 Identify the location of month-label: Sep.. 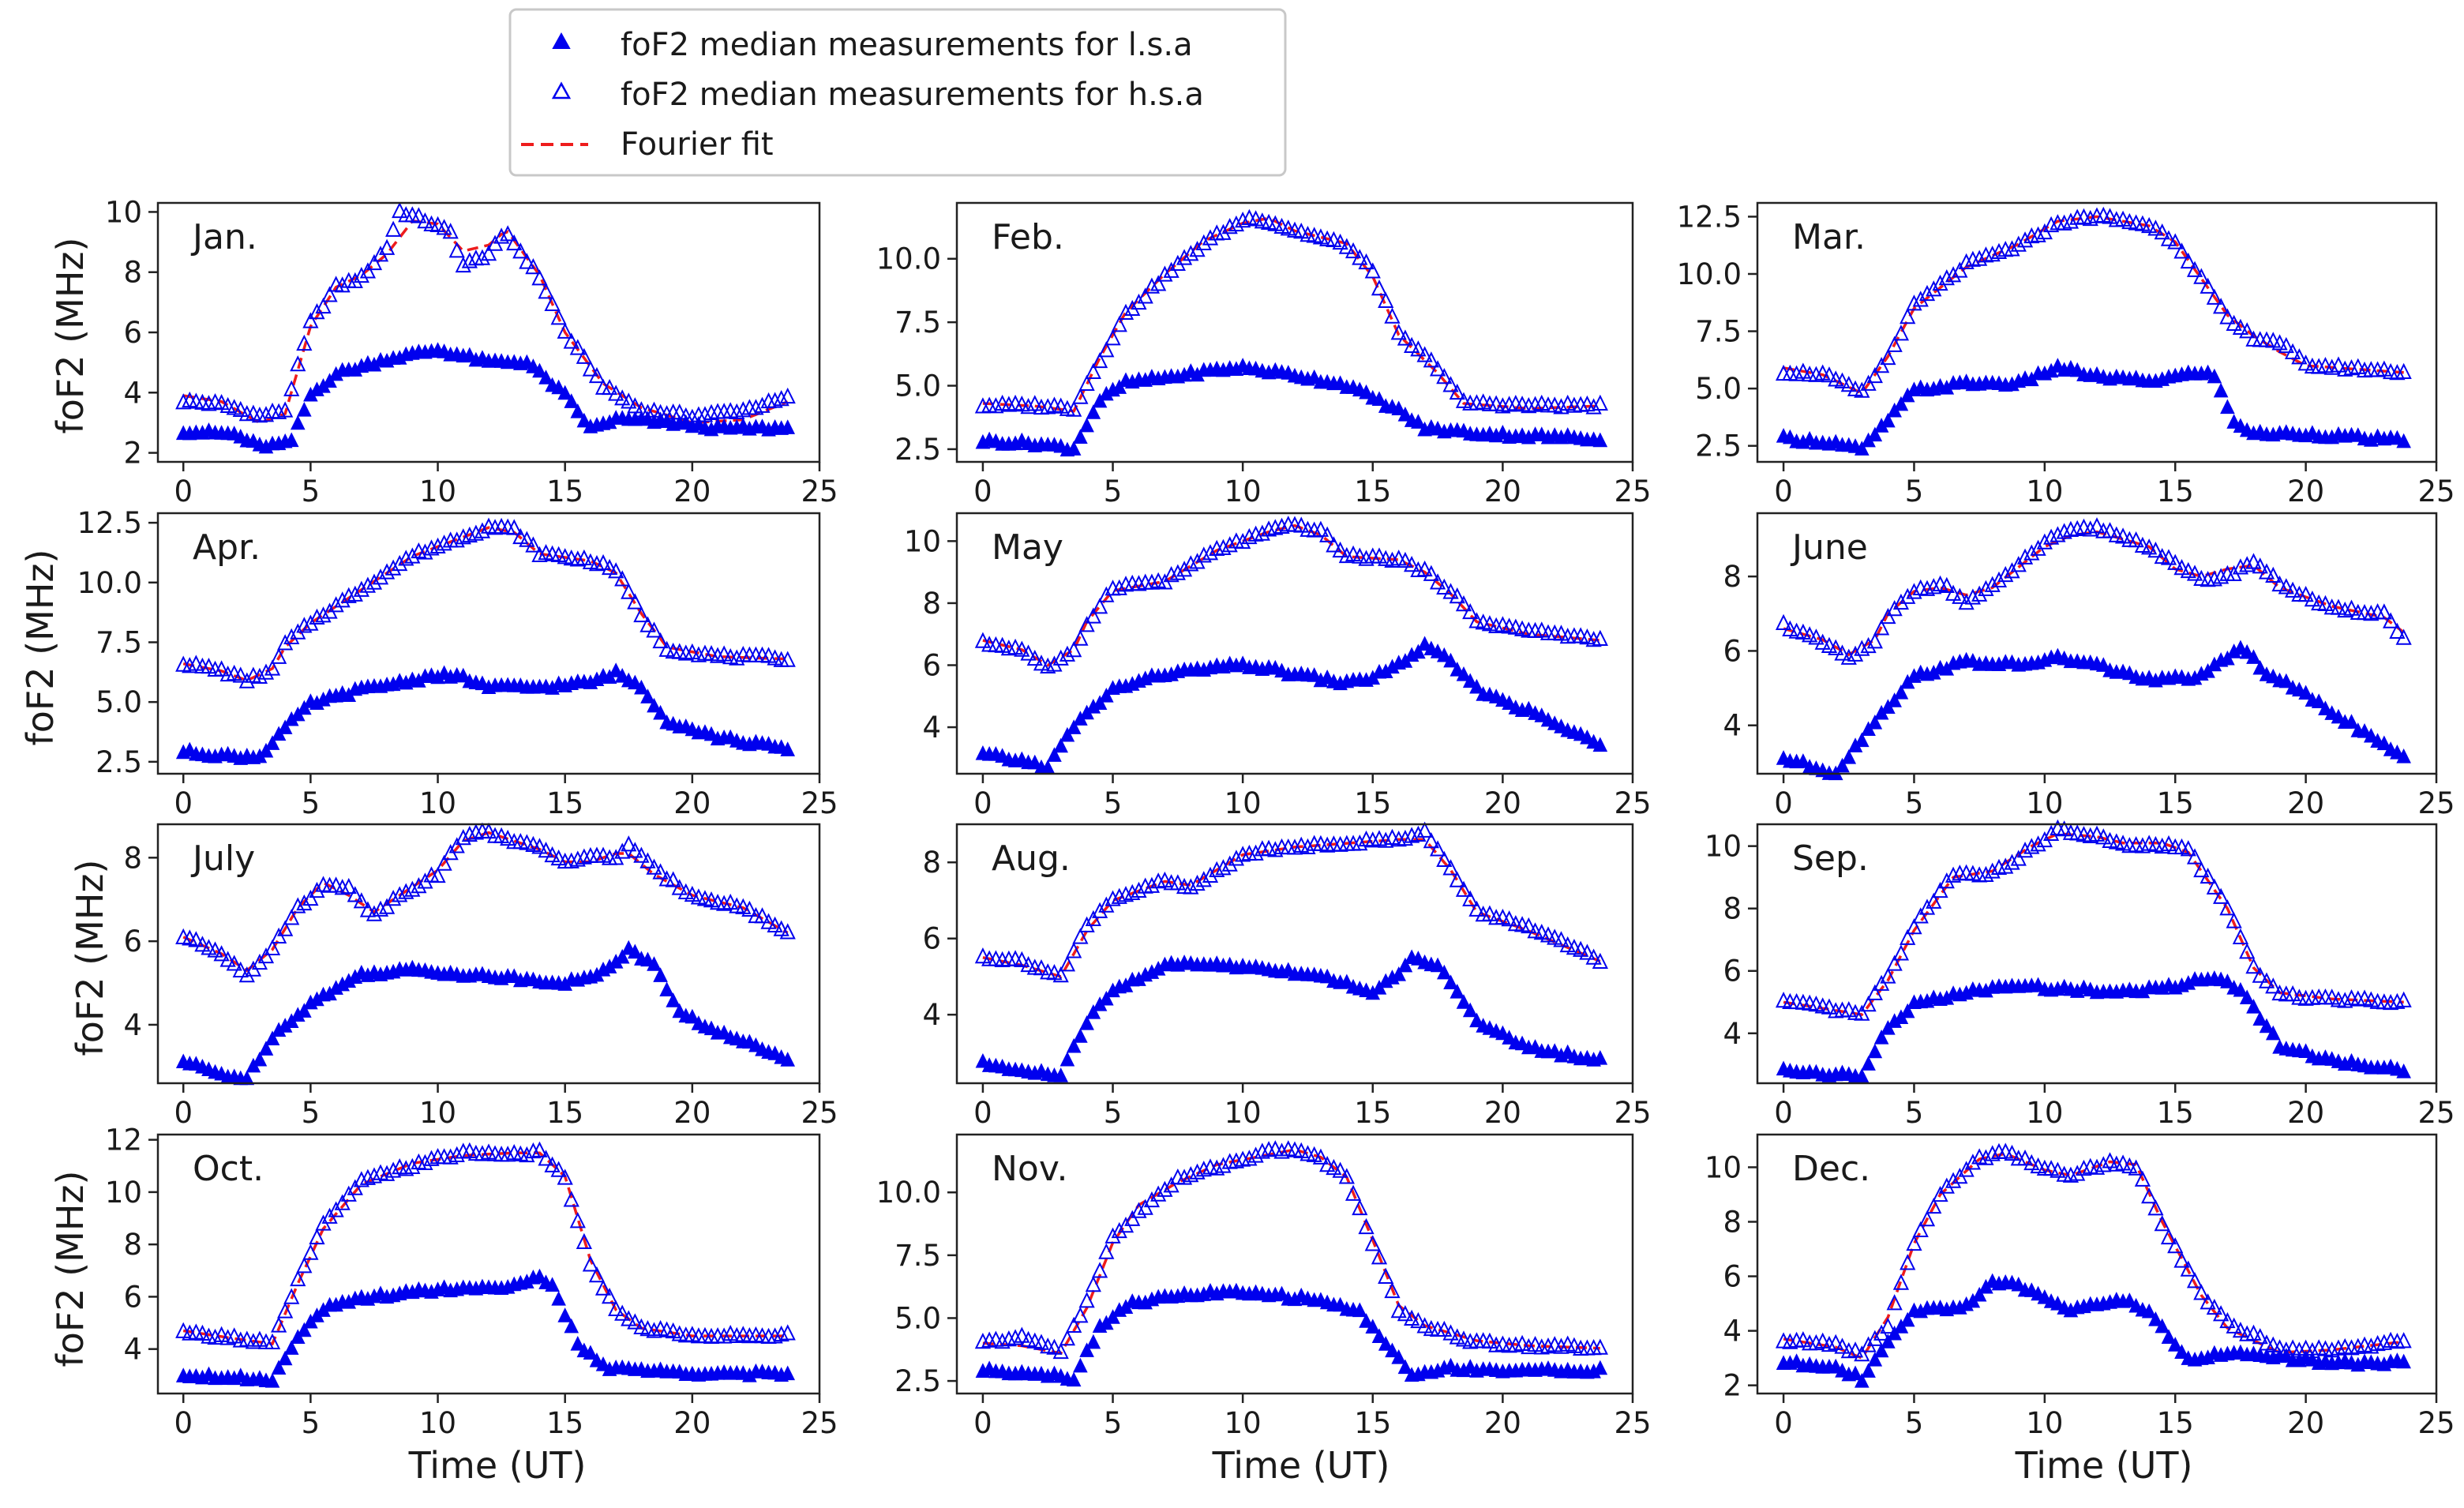
(1831, 858).